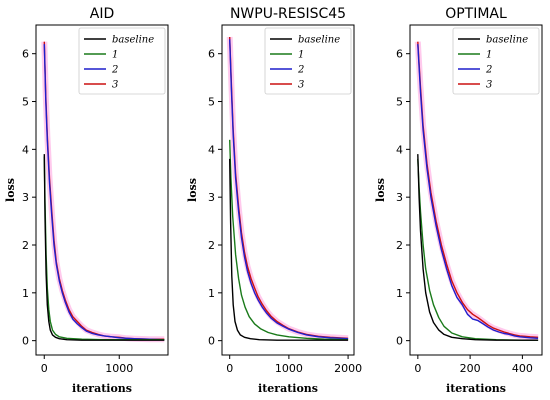 Image resolution: width=550 pixels, height=400 pixels. What do you see at coordinates (102, 14) in the screenshot?
I see `panel-title: AID` at bounding box center [102, 14].